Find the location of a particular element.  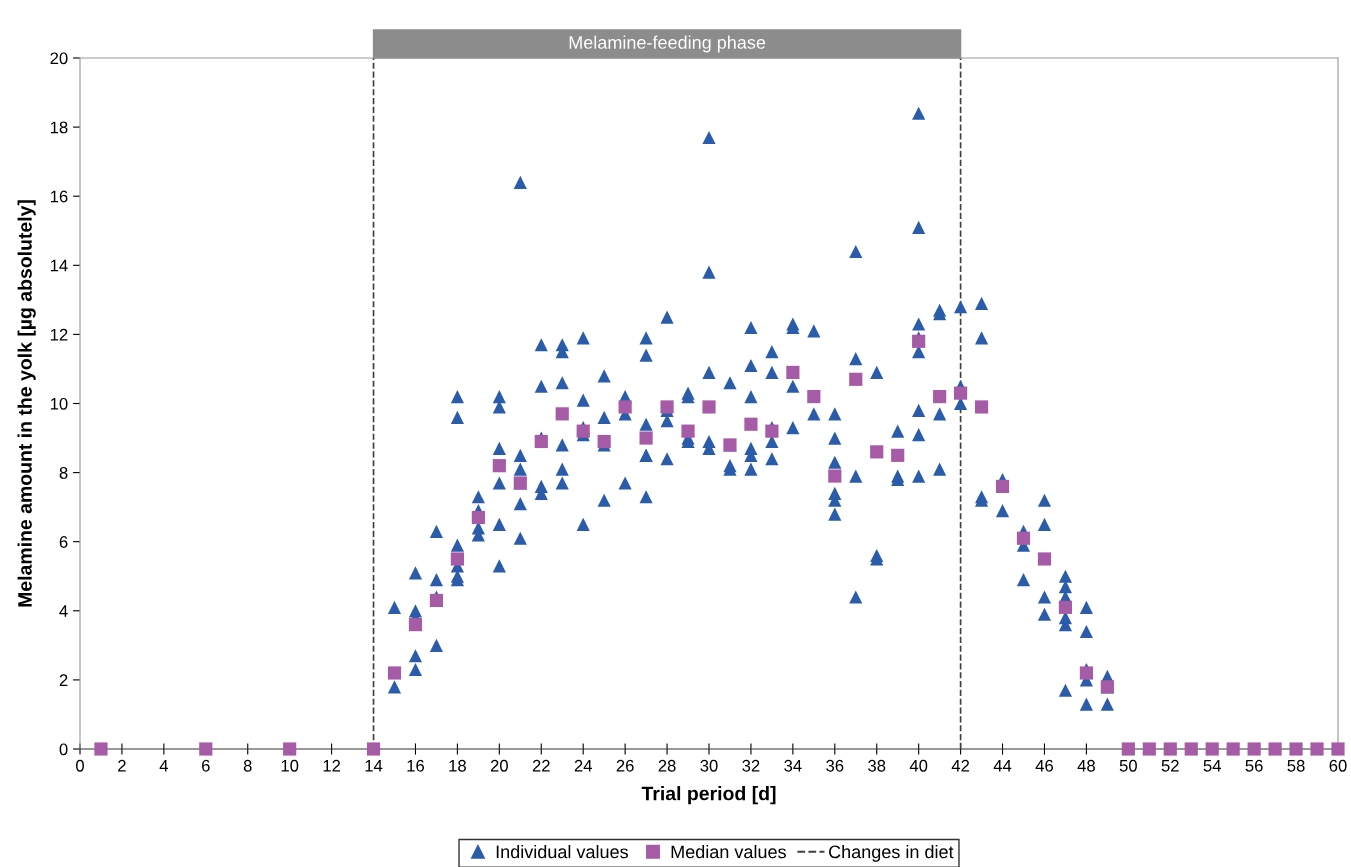

y-tick-label: 2 is located at coordinates (63, 680).